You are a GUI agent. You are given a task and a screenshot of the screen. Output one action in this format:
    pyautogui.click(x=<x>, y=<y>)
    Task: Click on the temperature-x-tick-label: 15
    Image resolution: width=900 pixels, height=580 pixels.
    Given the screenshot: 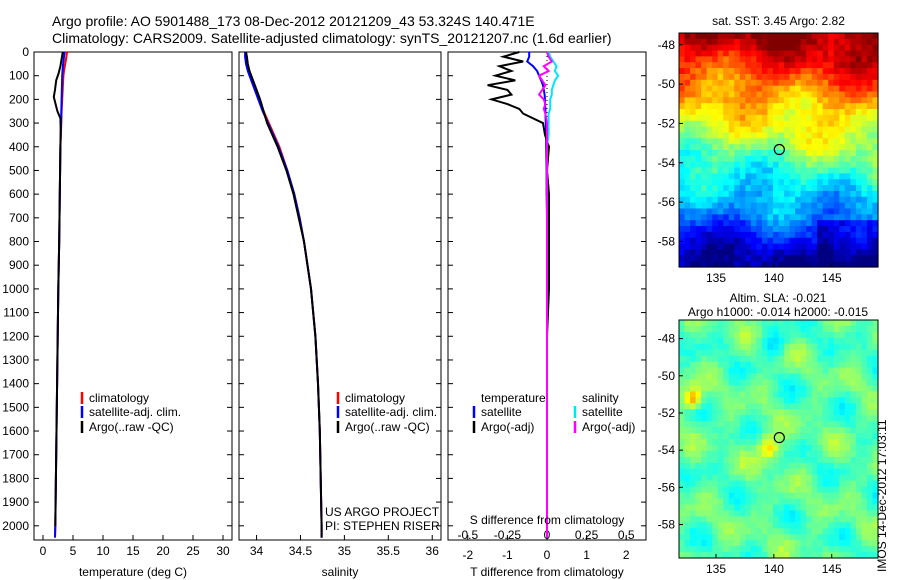 What is the action you would take?
    pyautogui.click(x=133, y=551)
    